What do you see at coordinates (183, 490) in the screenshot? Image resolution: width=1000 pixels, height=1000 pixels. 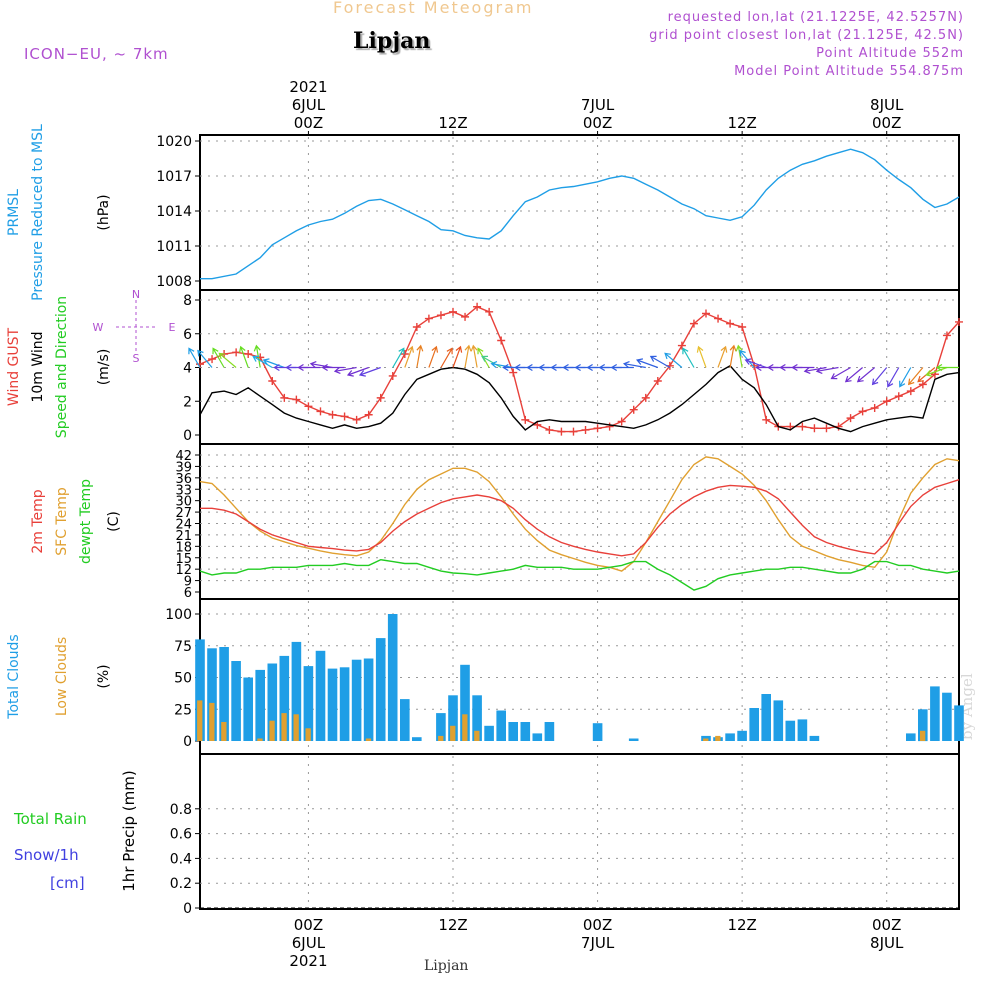 I see `temperature-ytick-label: 33` at bounding box center [183, 490].